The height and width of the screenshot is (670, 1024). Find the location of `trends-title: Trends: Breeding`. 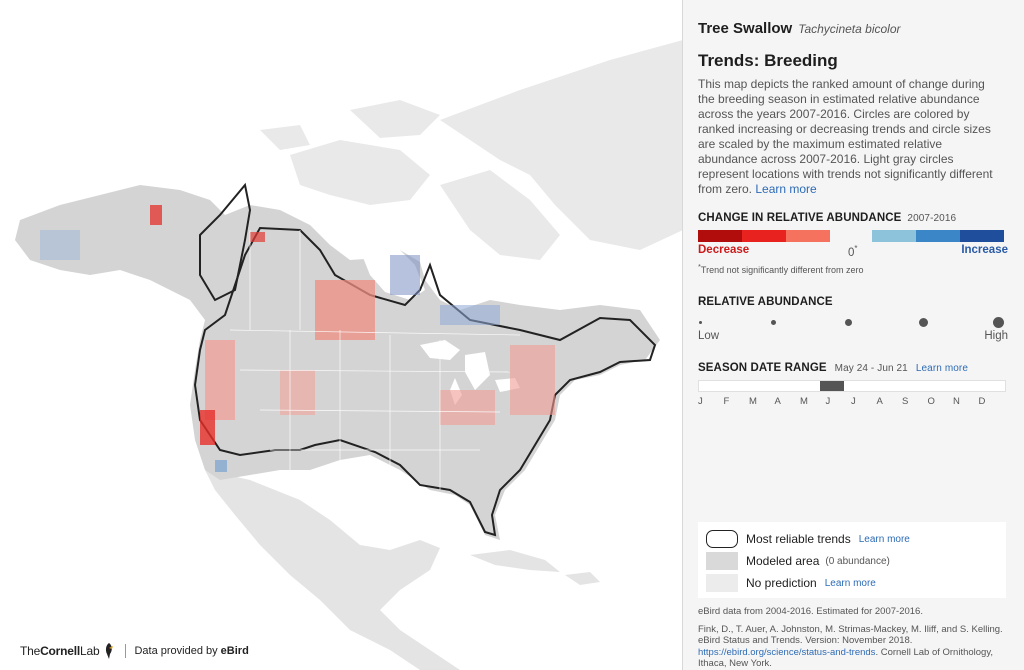

trends-title: Trends: Breeding is located at coordinates (768, 60).